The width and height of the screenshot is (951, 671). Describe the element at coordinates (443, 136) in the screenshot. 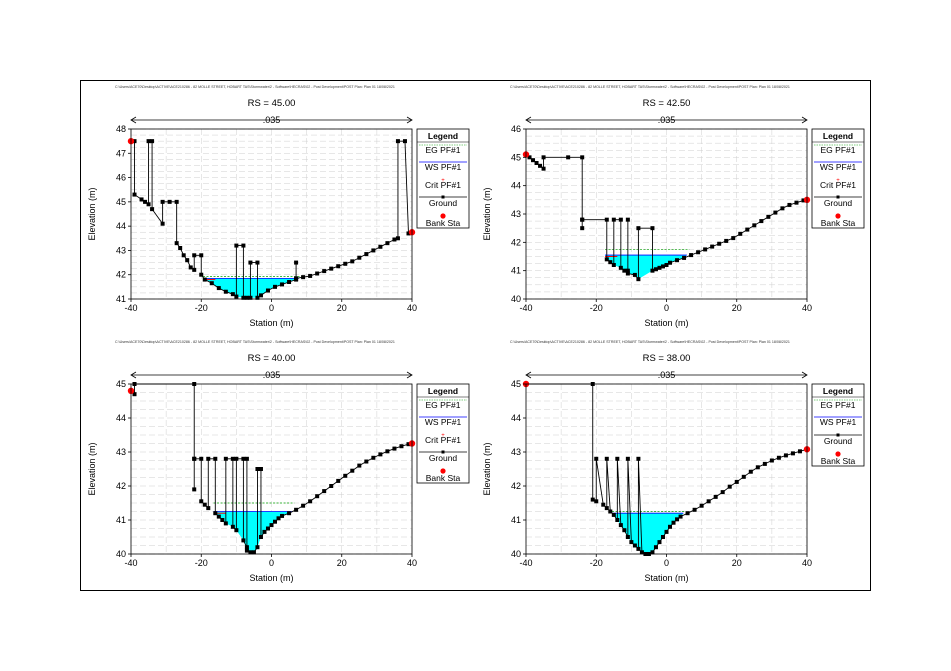

I see `legend-title: Legend` at that location.